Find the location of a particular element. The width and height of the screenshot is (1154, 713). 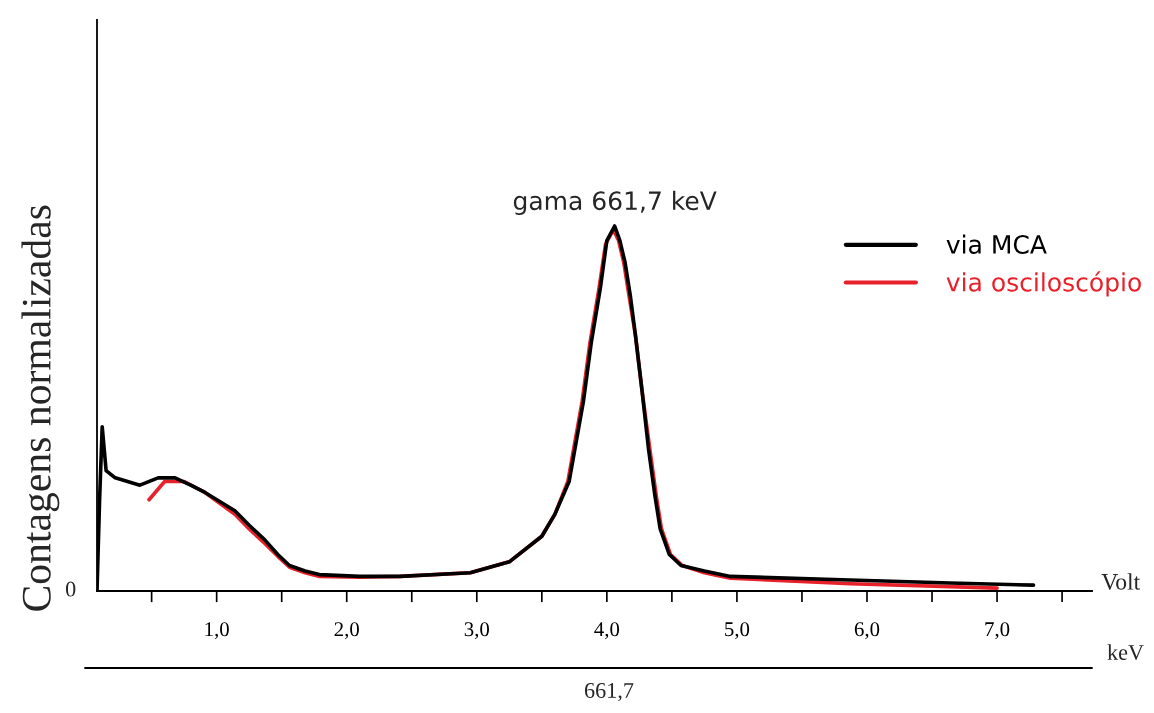

x-tick-label: 6,0 is located at coordinates (867, 631).